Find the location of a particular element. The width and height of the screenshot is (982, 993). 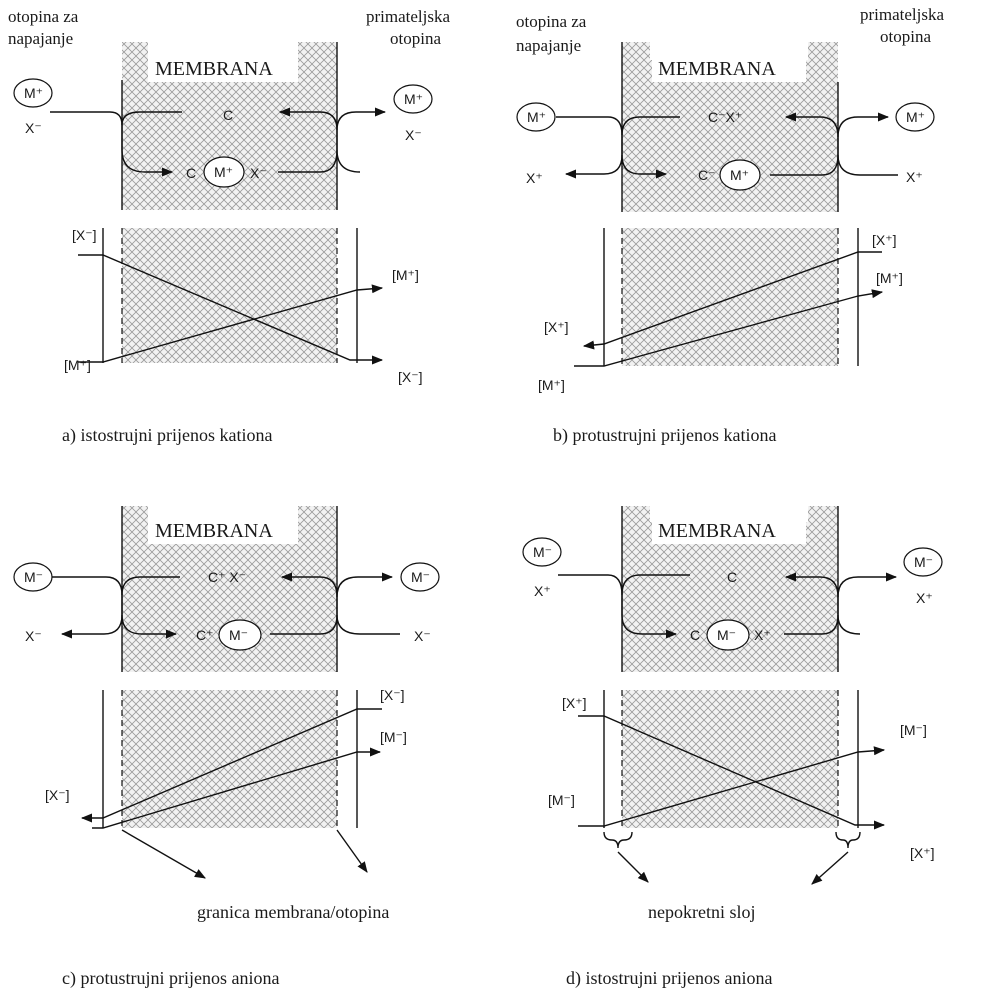

counter-ion-complex: X⁺ is located at coordinates (762, 635).